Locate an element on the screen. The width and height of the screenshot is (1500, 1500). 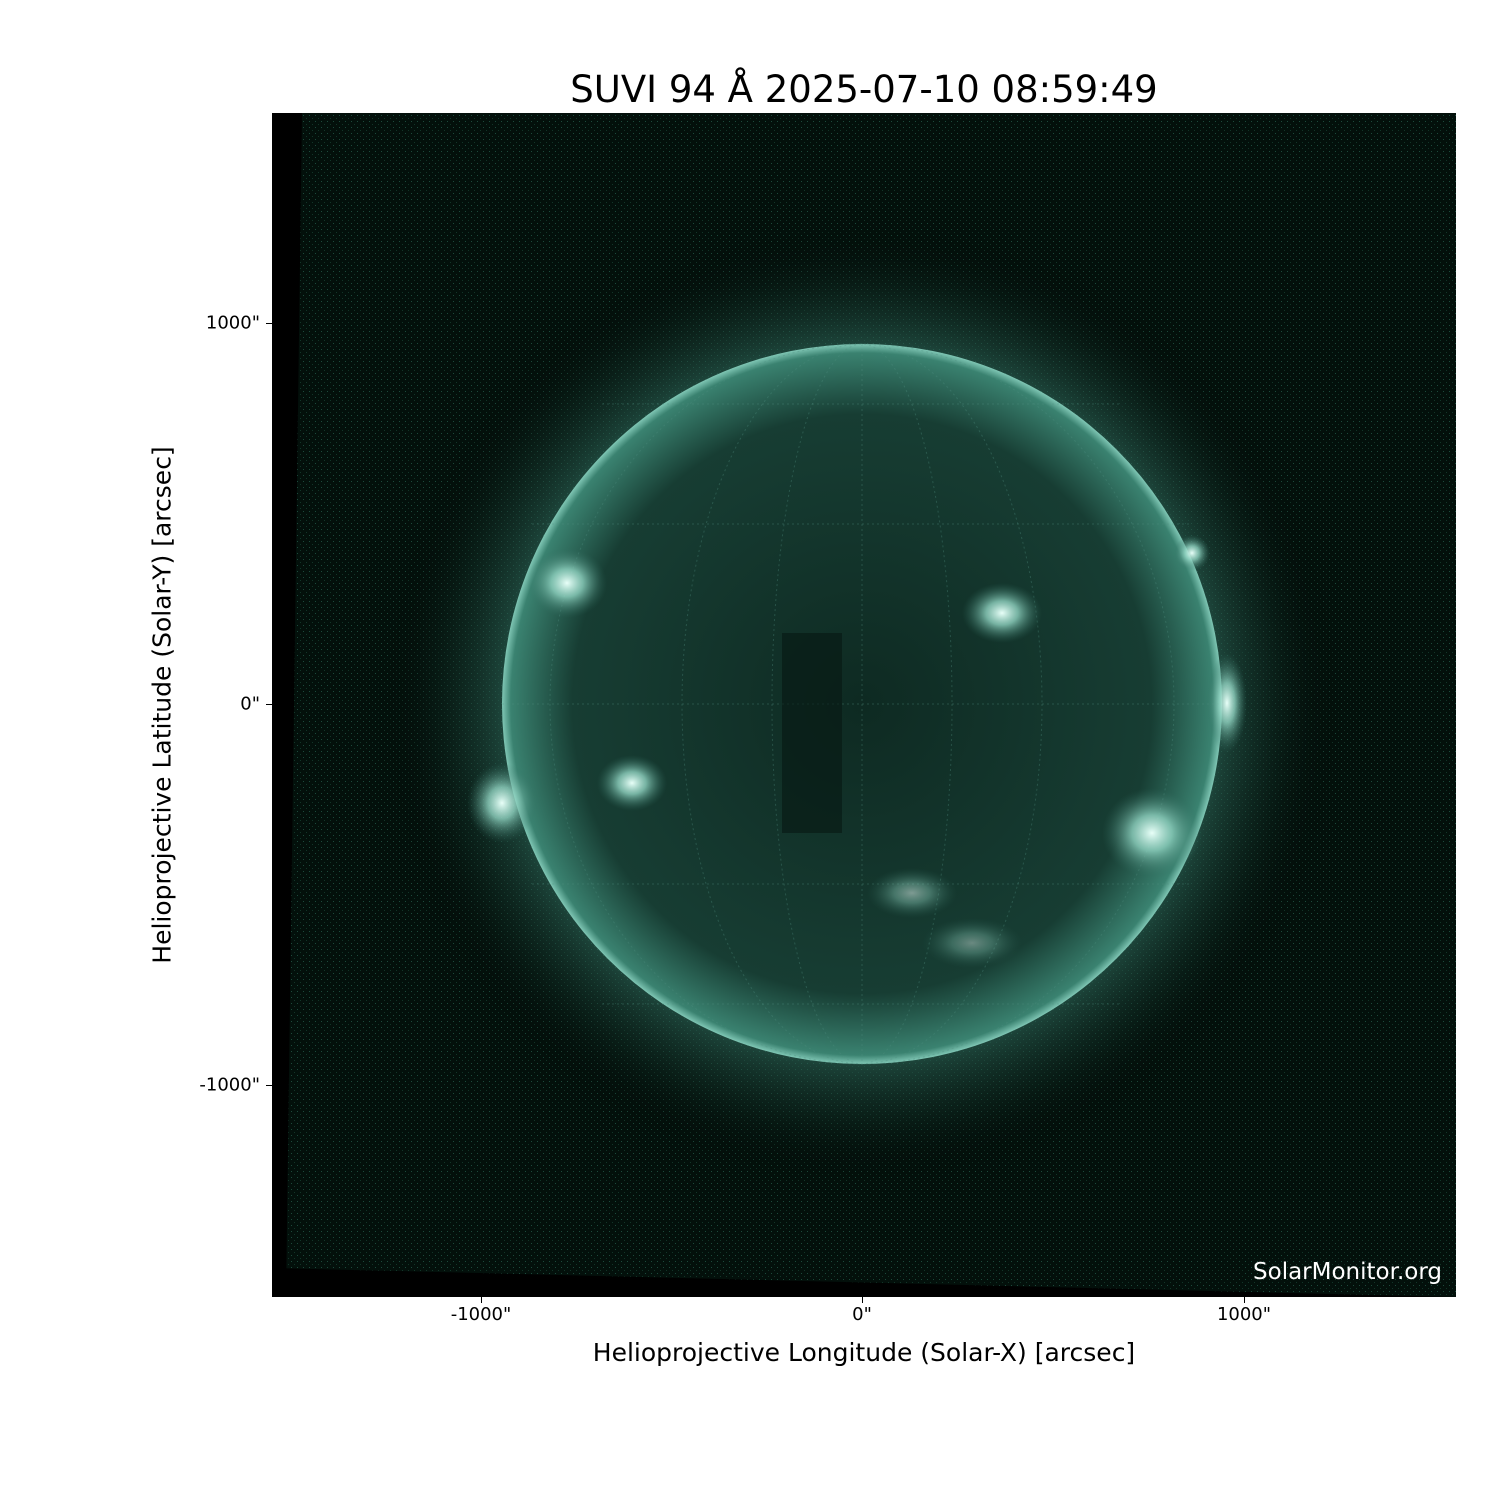
image-edge-mask is located at coordinates (287, 705).